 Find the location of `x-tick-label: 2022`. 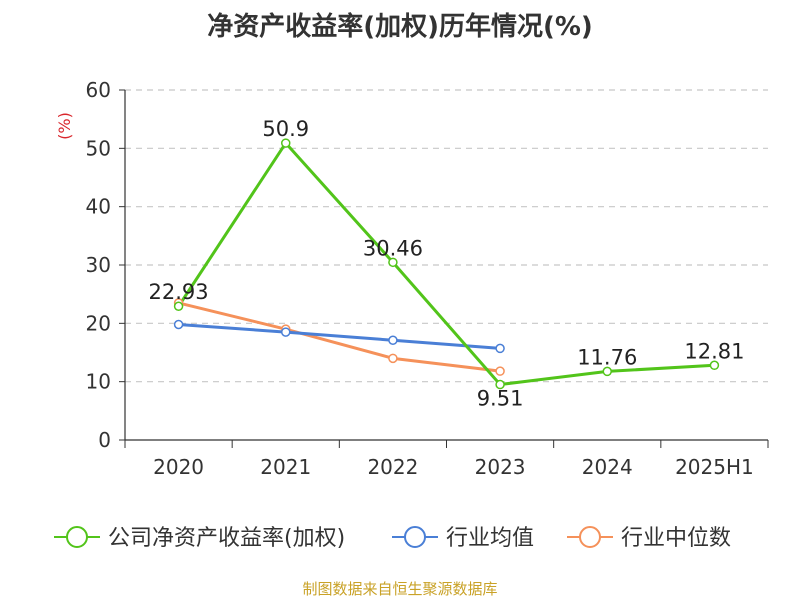

x-tick-label: 2022 is located at coordinates (392, 467).